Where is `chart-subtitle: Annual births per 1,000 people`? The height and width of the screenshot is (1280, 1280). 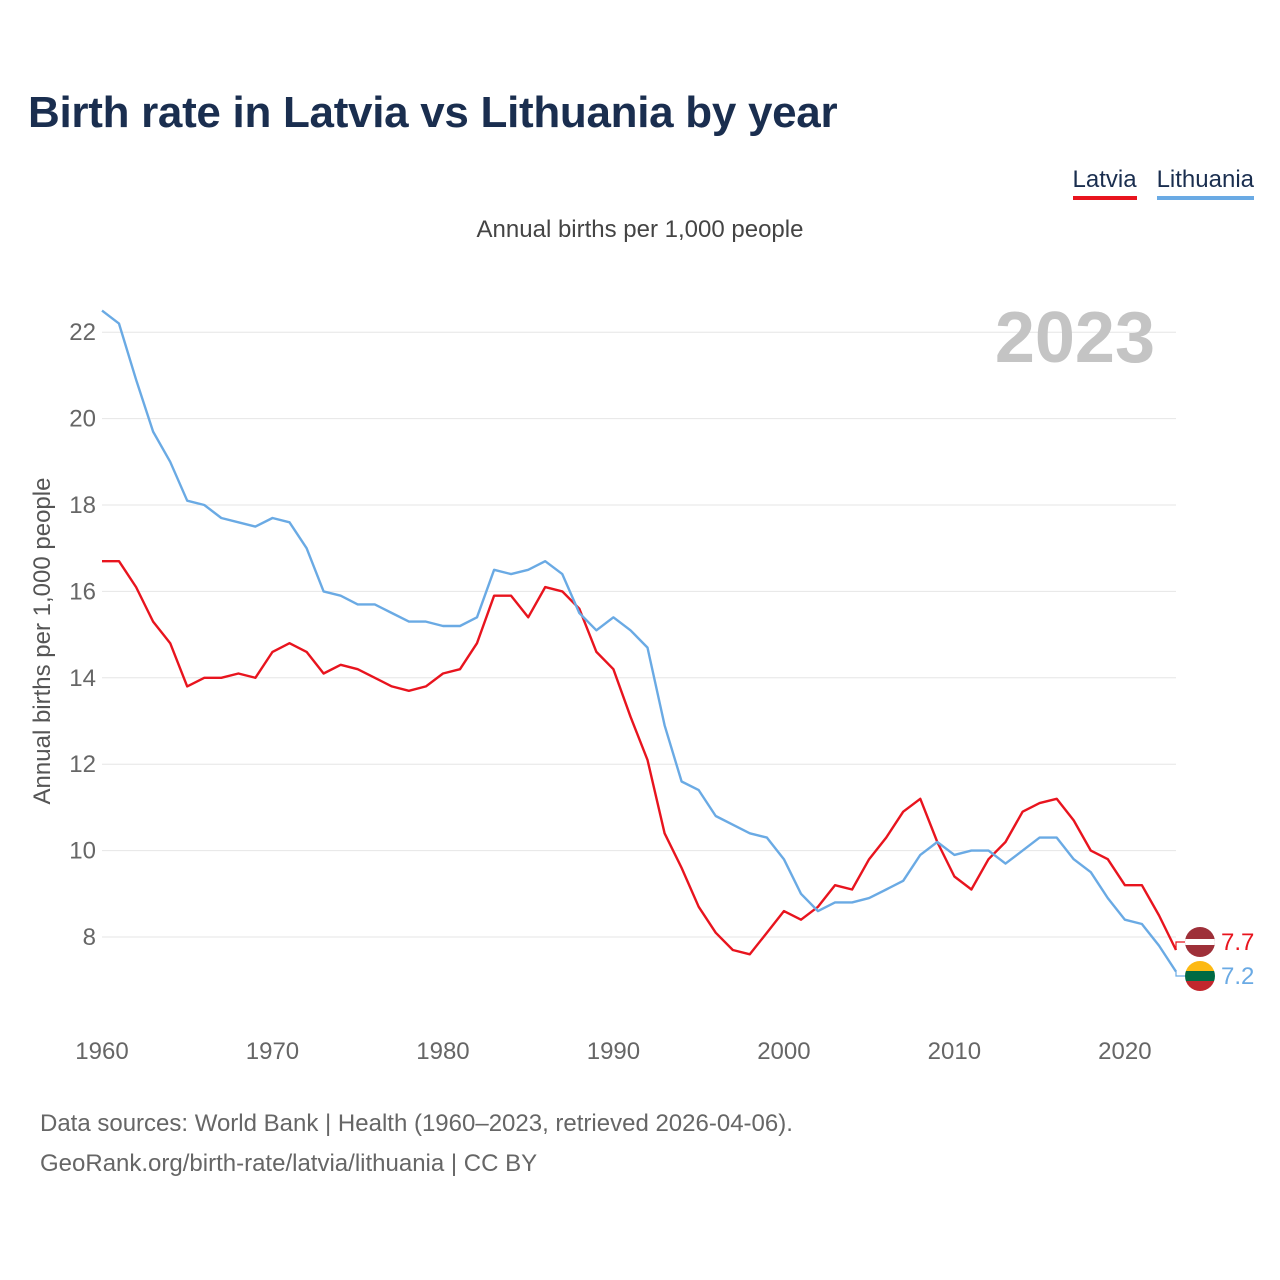
chart-subtitle: Annual births per 1,000 people is located at coordinates (640, 229).